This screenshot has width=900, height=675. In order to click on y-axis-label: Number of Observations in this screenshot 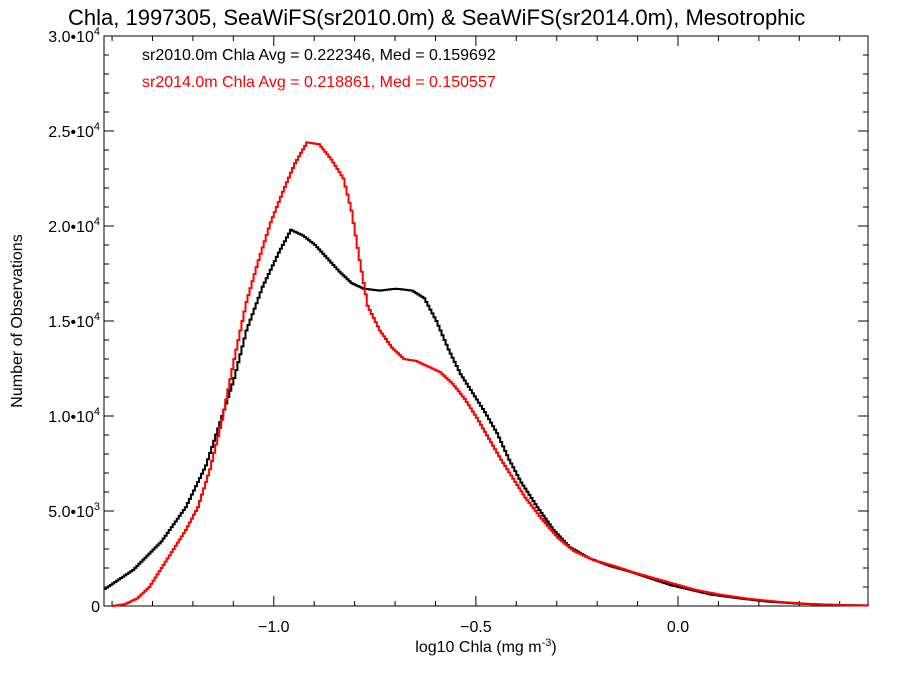, I will do `click(17, 320)`.